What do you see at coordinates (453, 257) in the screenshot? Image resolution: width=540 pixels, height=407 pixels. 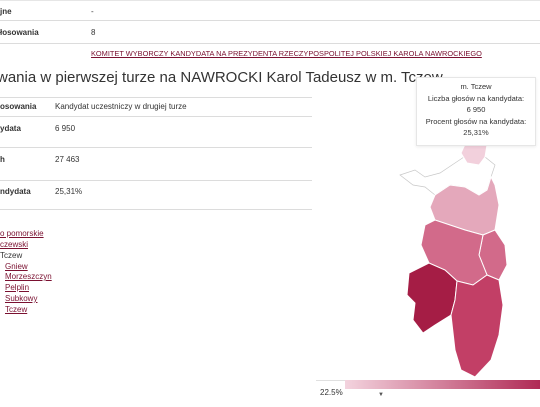 I see `county-map` at bounding box center [453, 257].